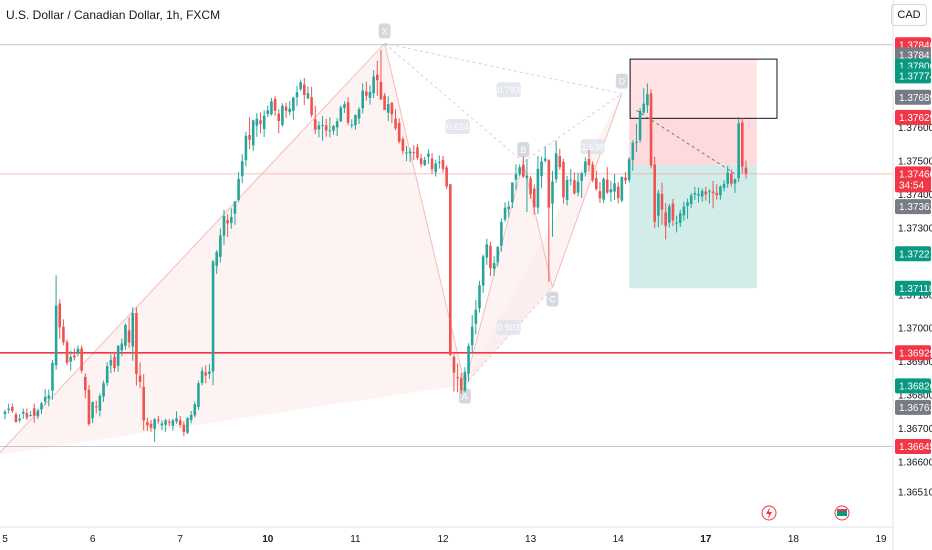 Image resolution: width=932 pixels, height=550 pixels. Describe the element at coordinates (915, 118) in the screenshot. I see `price-label: 1.37629` at that location.